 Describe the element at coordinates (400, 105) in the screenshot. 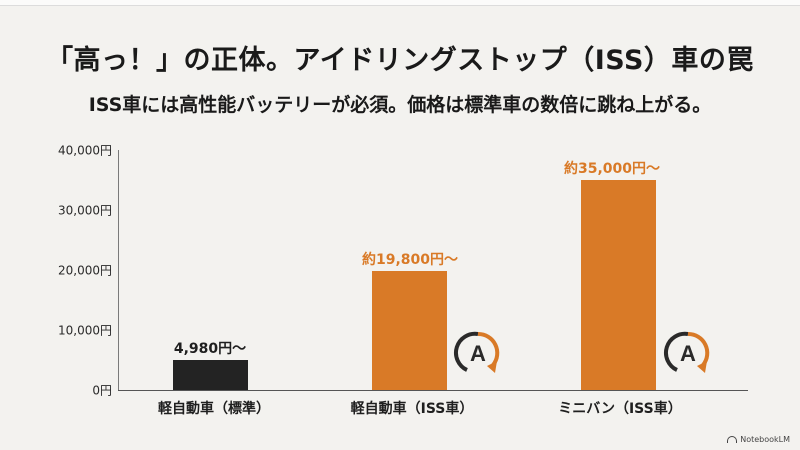

I see `page-subtitle: ISS車には高性能バッテリーが必須。価格は標準車の数倍に跳ね上がる。` at that location.